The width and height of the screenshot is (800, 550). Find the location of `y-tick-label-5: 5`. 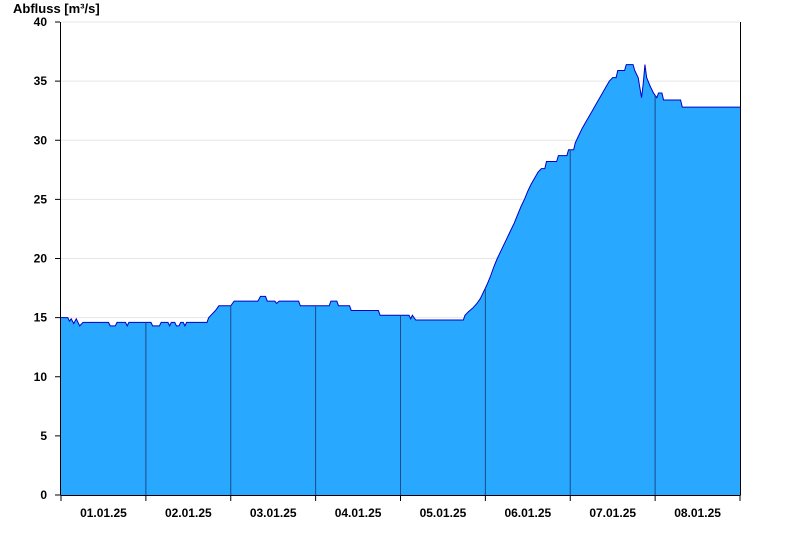

y-tick-label-5: 5 is located at coordinates (43, 436).